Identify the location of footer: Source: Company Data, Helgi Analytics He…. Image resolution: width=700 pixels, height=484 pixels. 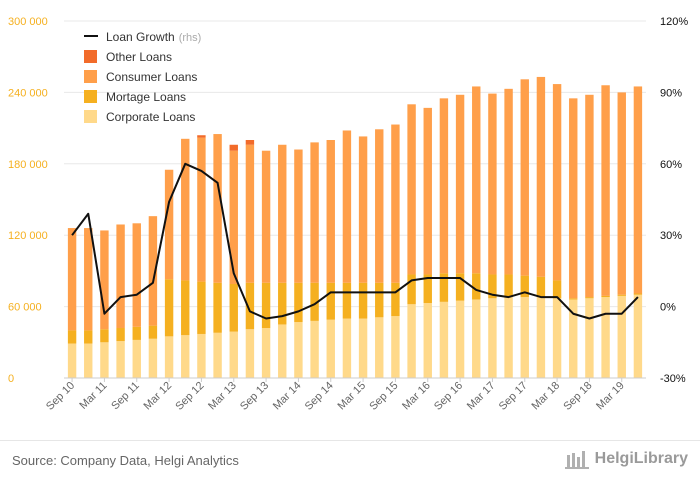
(350, 462).